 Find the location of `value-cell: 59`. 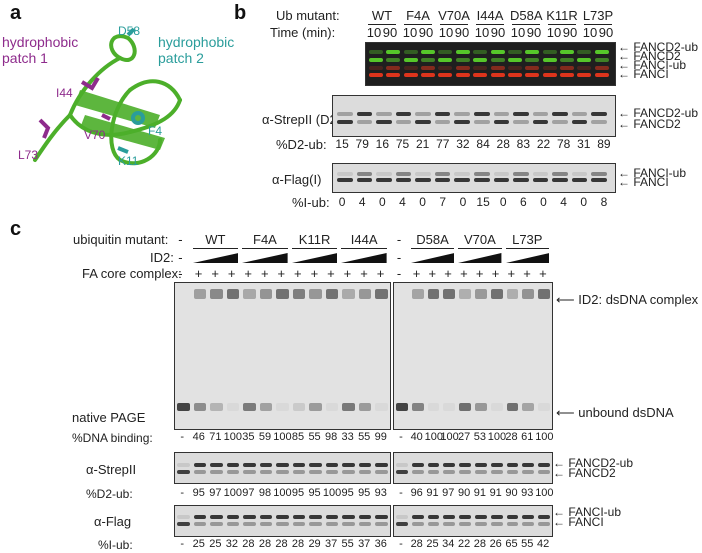

value-cell: 59 is located at coordinates (265, 437).